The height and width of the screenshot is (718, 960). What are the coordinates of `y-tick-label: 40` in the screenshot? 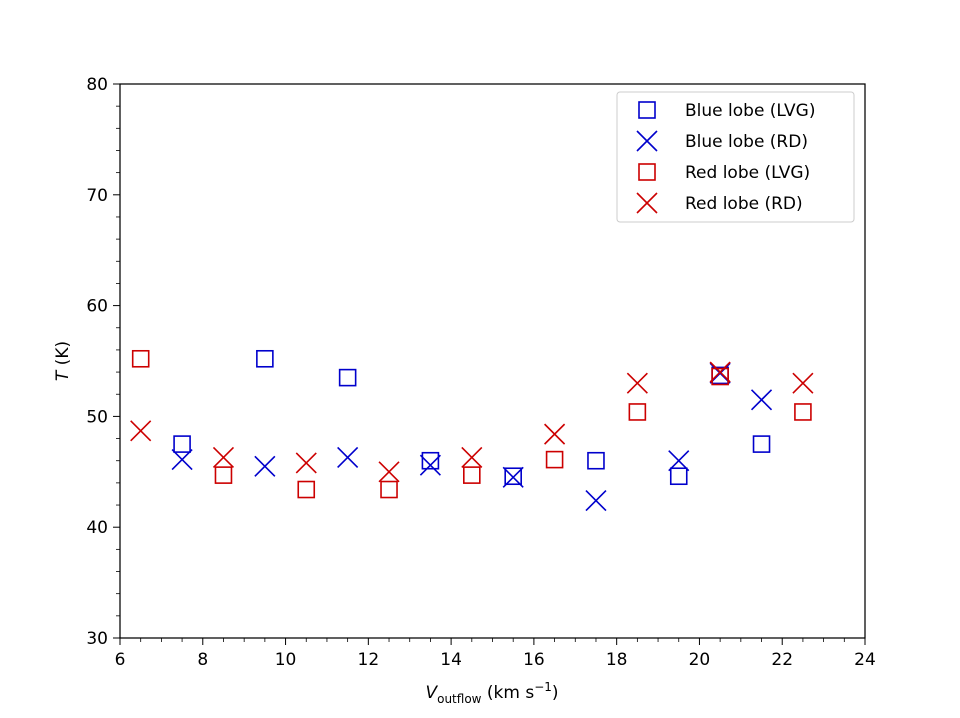 It's located at (97, 528).